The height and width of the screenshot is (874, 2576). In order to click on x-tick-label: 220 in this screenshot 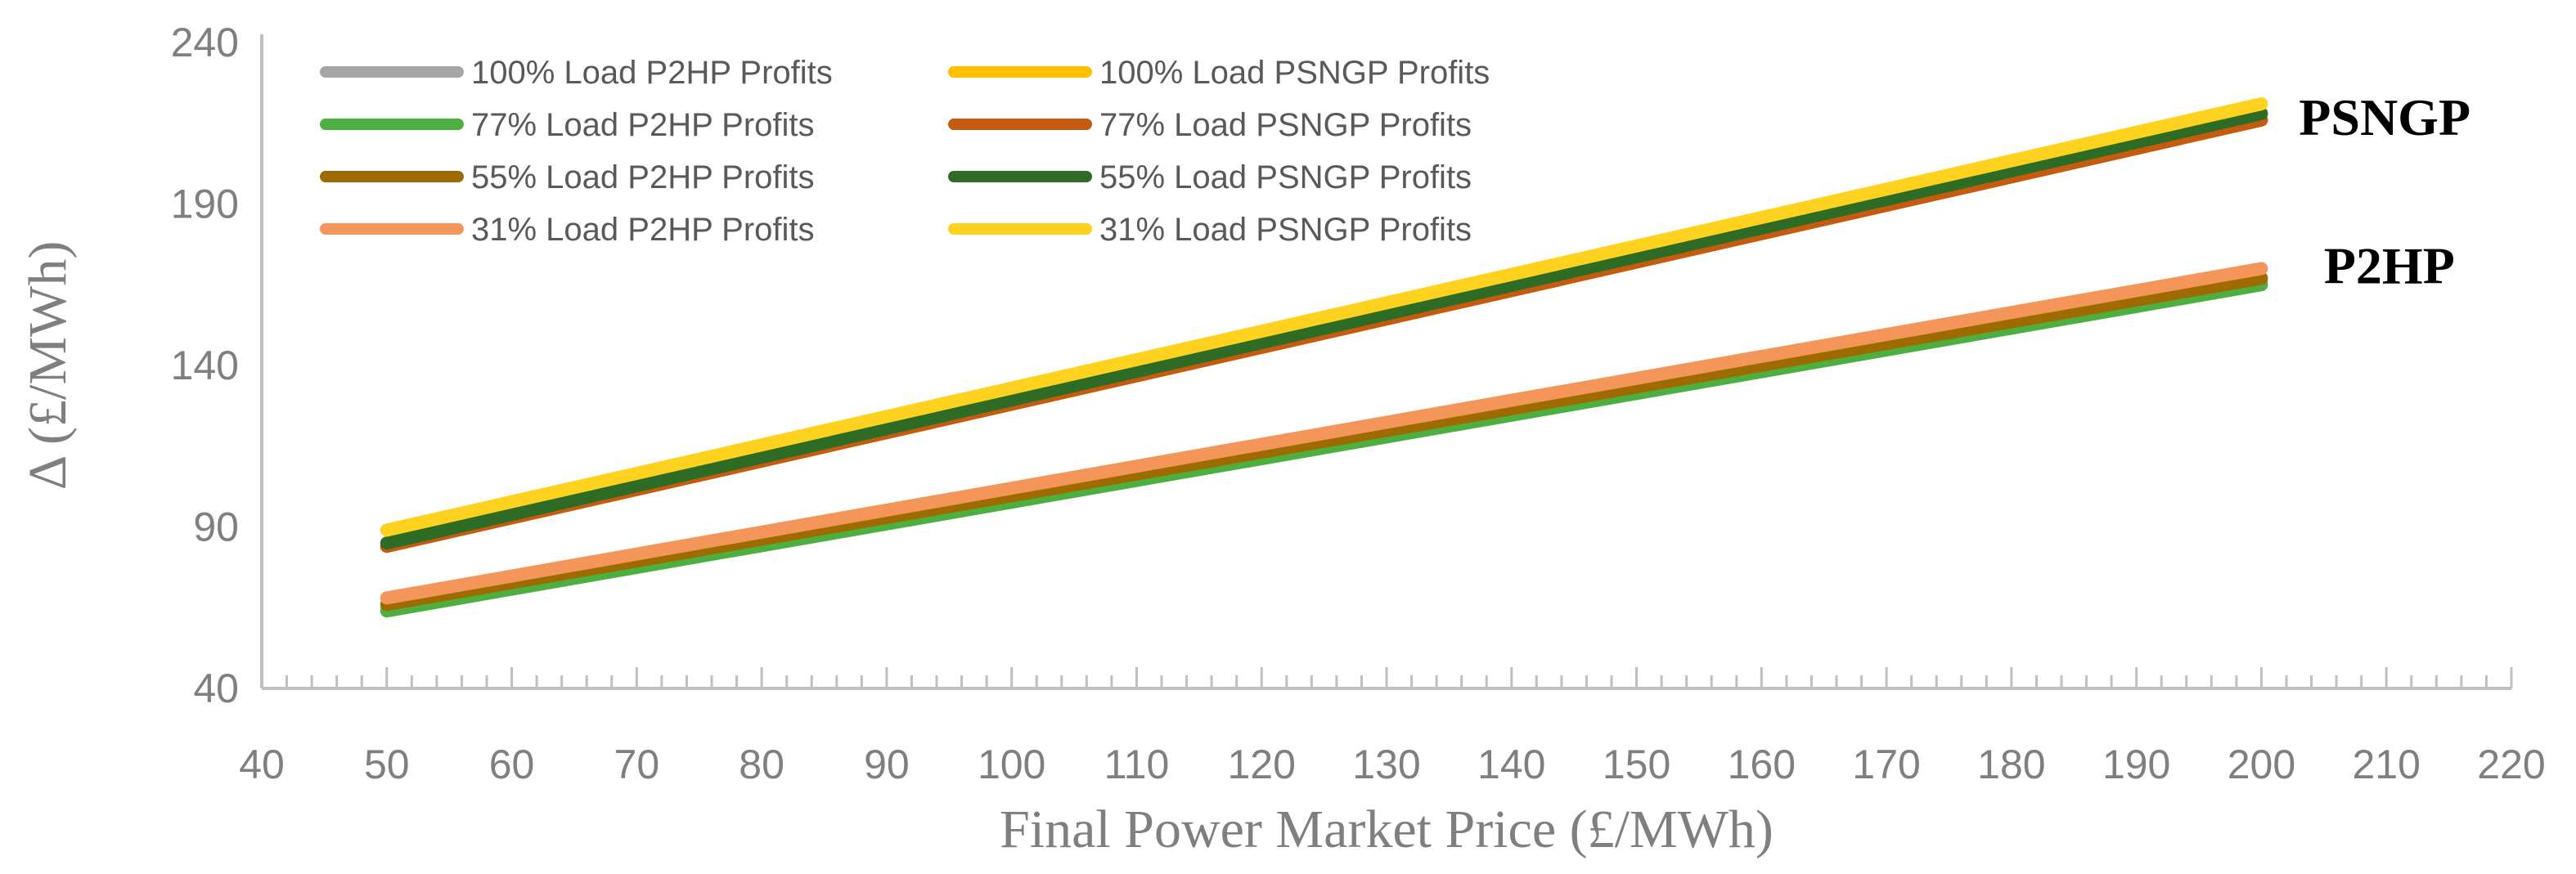, I will do `click(2511, 764)`.